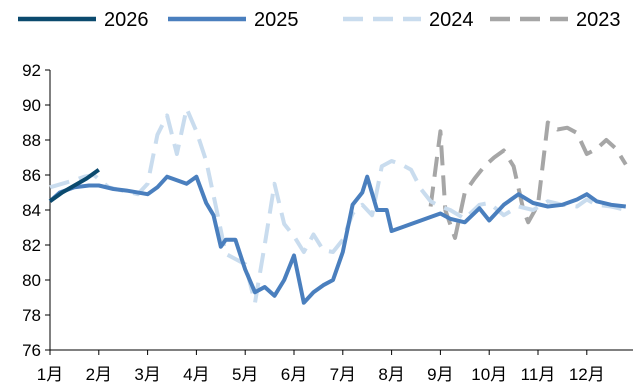 Image resolution: width=633 pixels, height=385 pixels. Describe the element at coordinates (99, 374) in the screenshot. I see `x-tick-label: 2月` at that location.